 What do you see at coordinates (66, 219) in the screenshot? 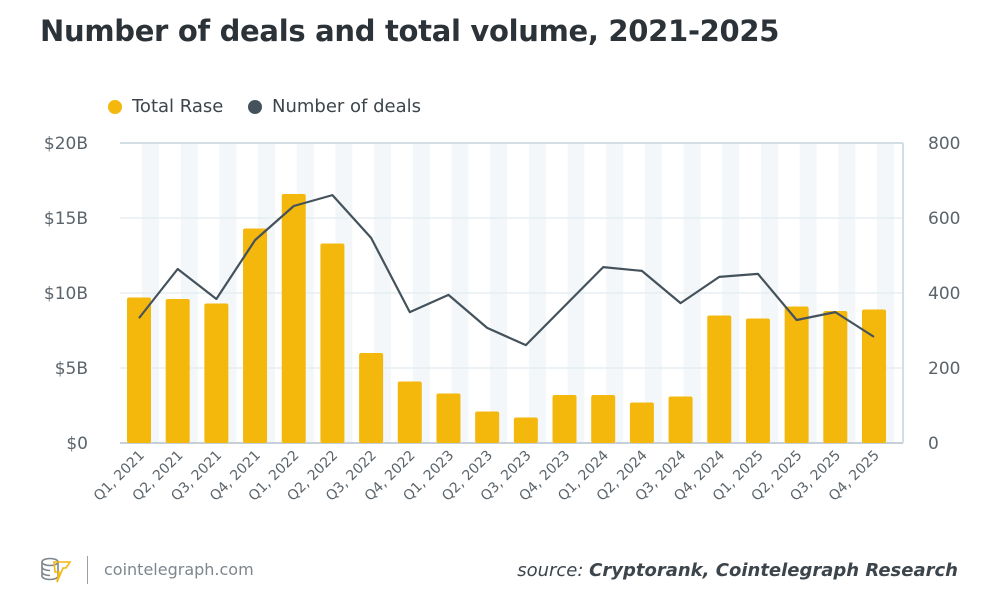
I see `left-tick-label: $15B` at bounding box center [66, 219].